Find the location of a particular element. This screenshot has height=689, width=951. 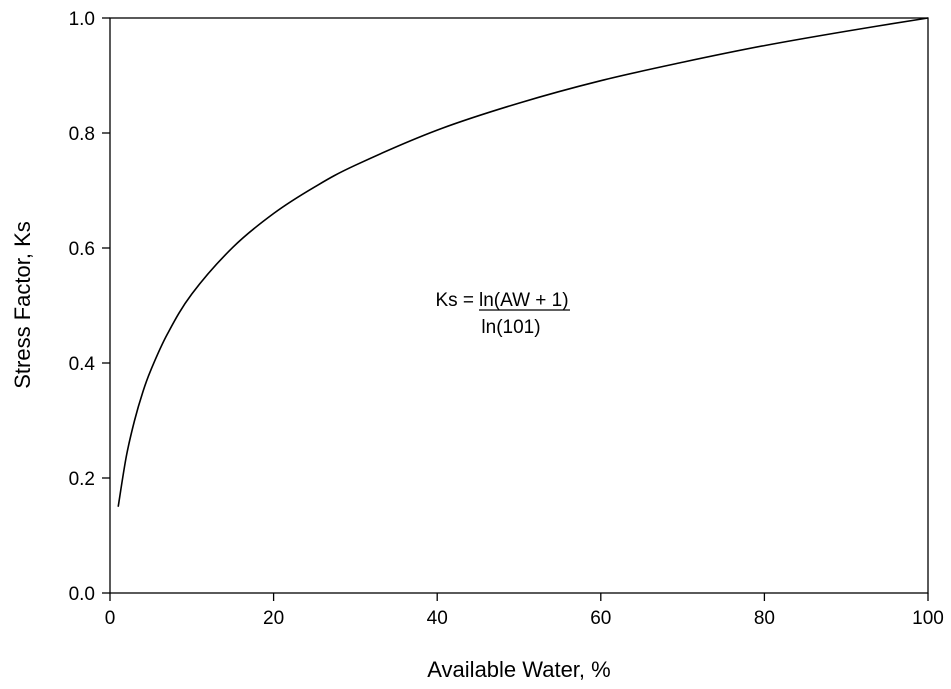

x-axis: 0 20 40 60 80 100 is located at coordinates (524, 611).